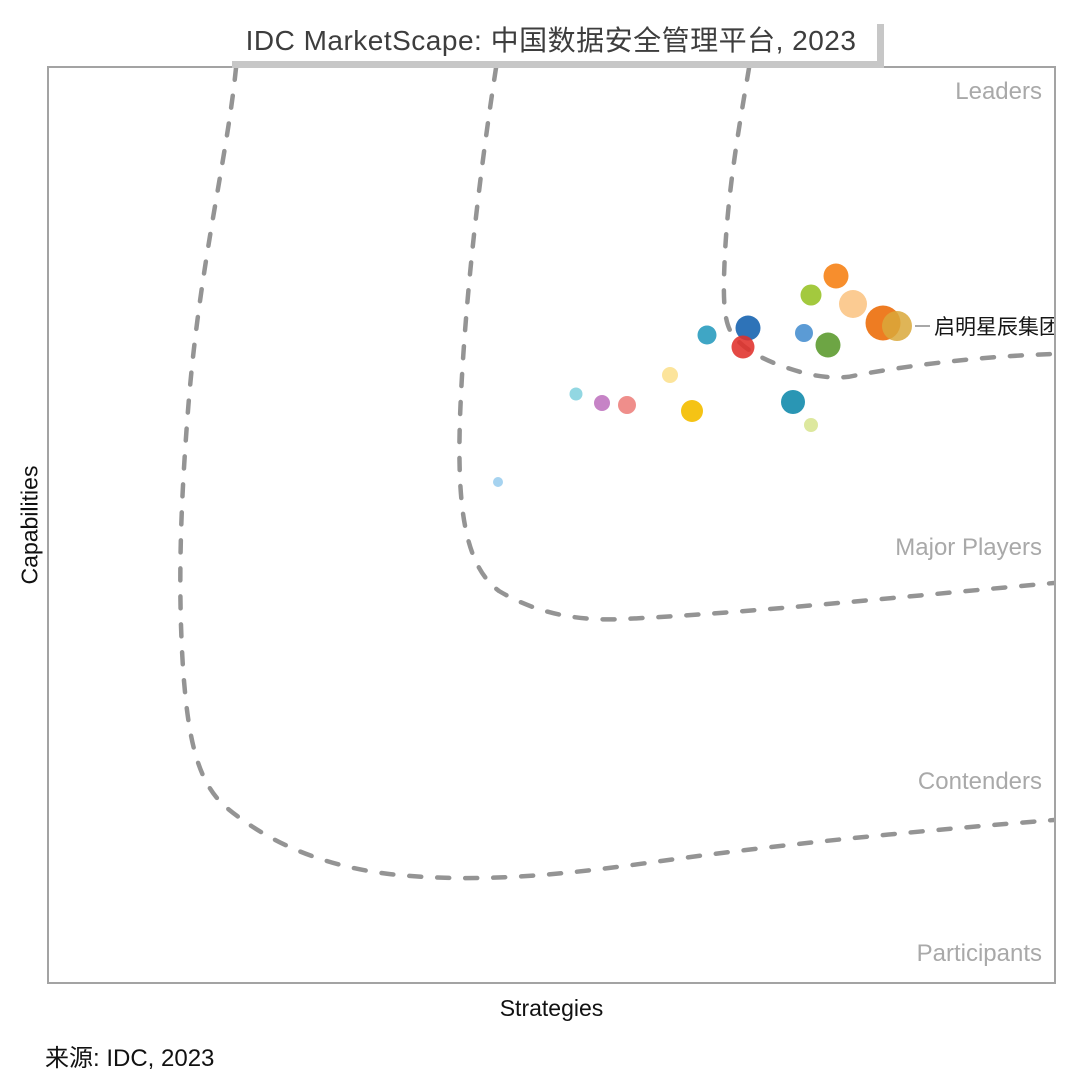  I want to click on source-note: 来源: IDC, 2023, so click(130, 1058).